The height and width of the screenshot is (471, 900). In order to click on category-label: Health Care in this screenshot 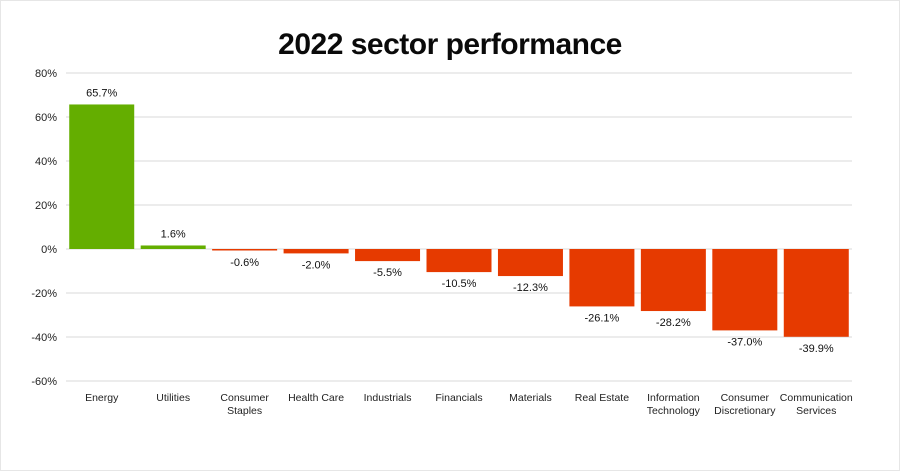, I will do `click(316, 398)`.